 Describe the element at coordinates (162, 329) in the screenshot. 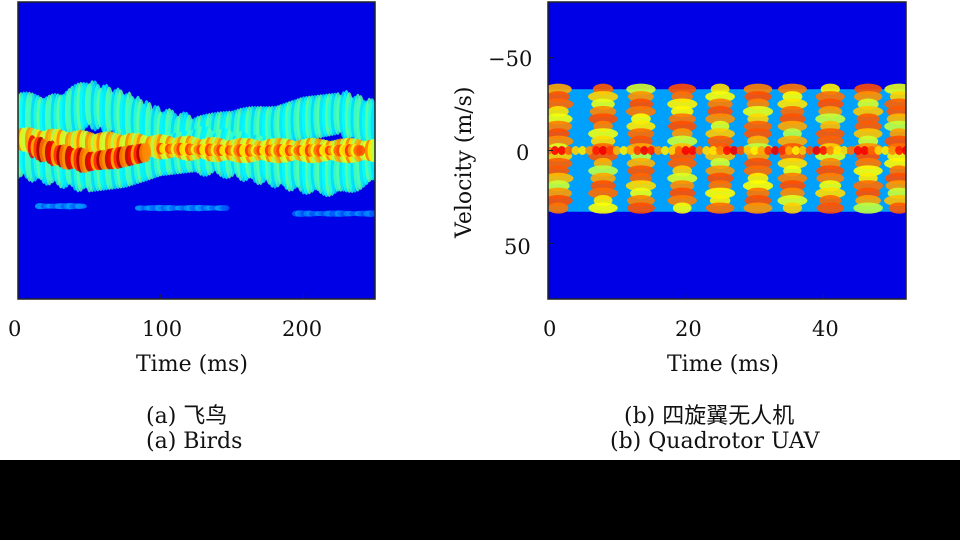

I see `x-tick-label: 100` at that location.